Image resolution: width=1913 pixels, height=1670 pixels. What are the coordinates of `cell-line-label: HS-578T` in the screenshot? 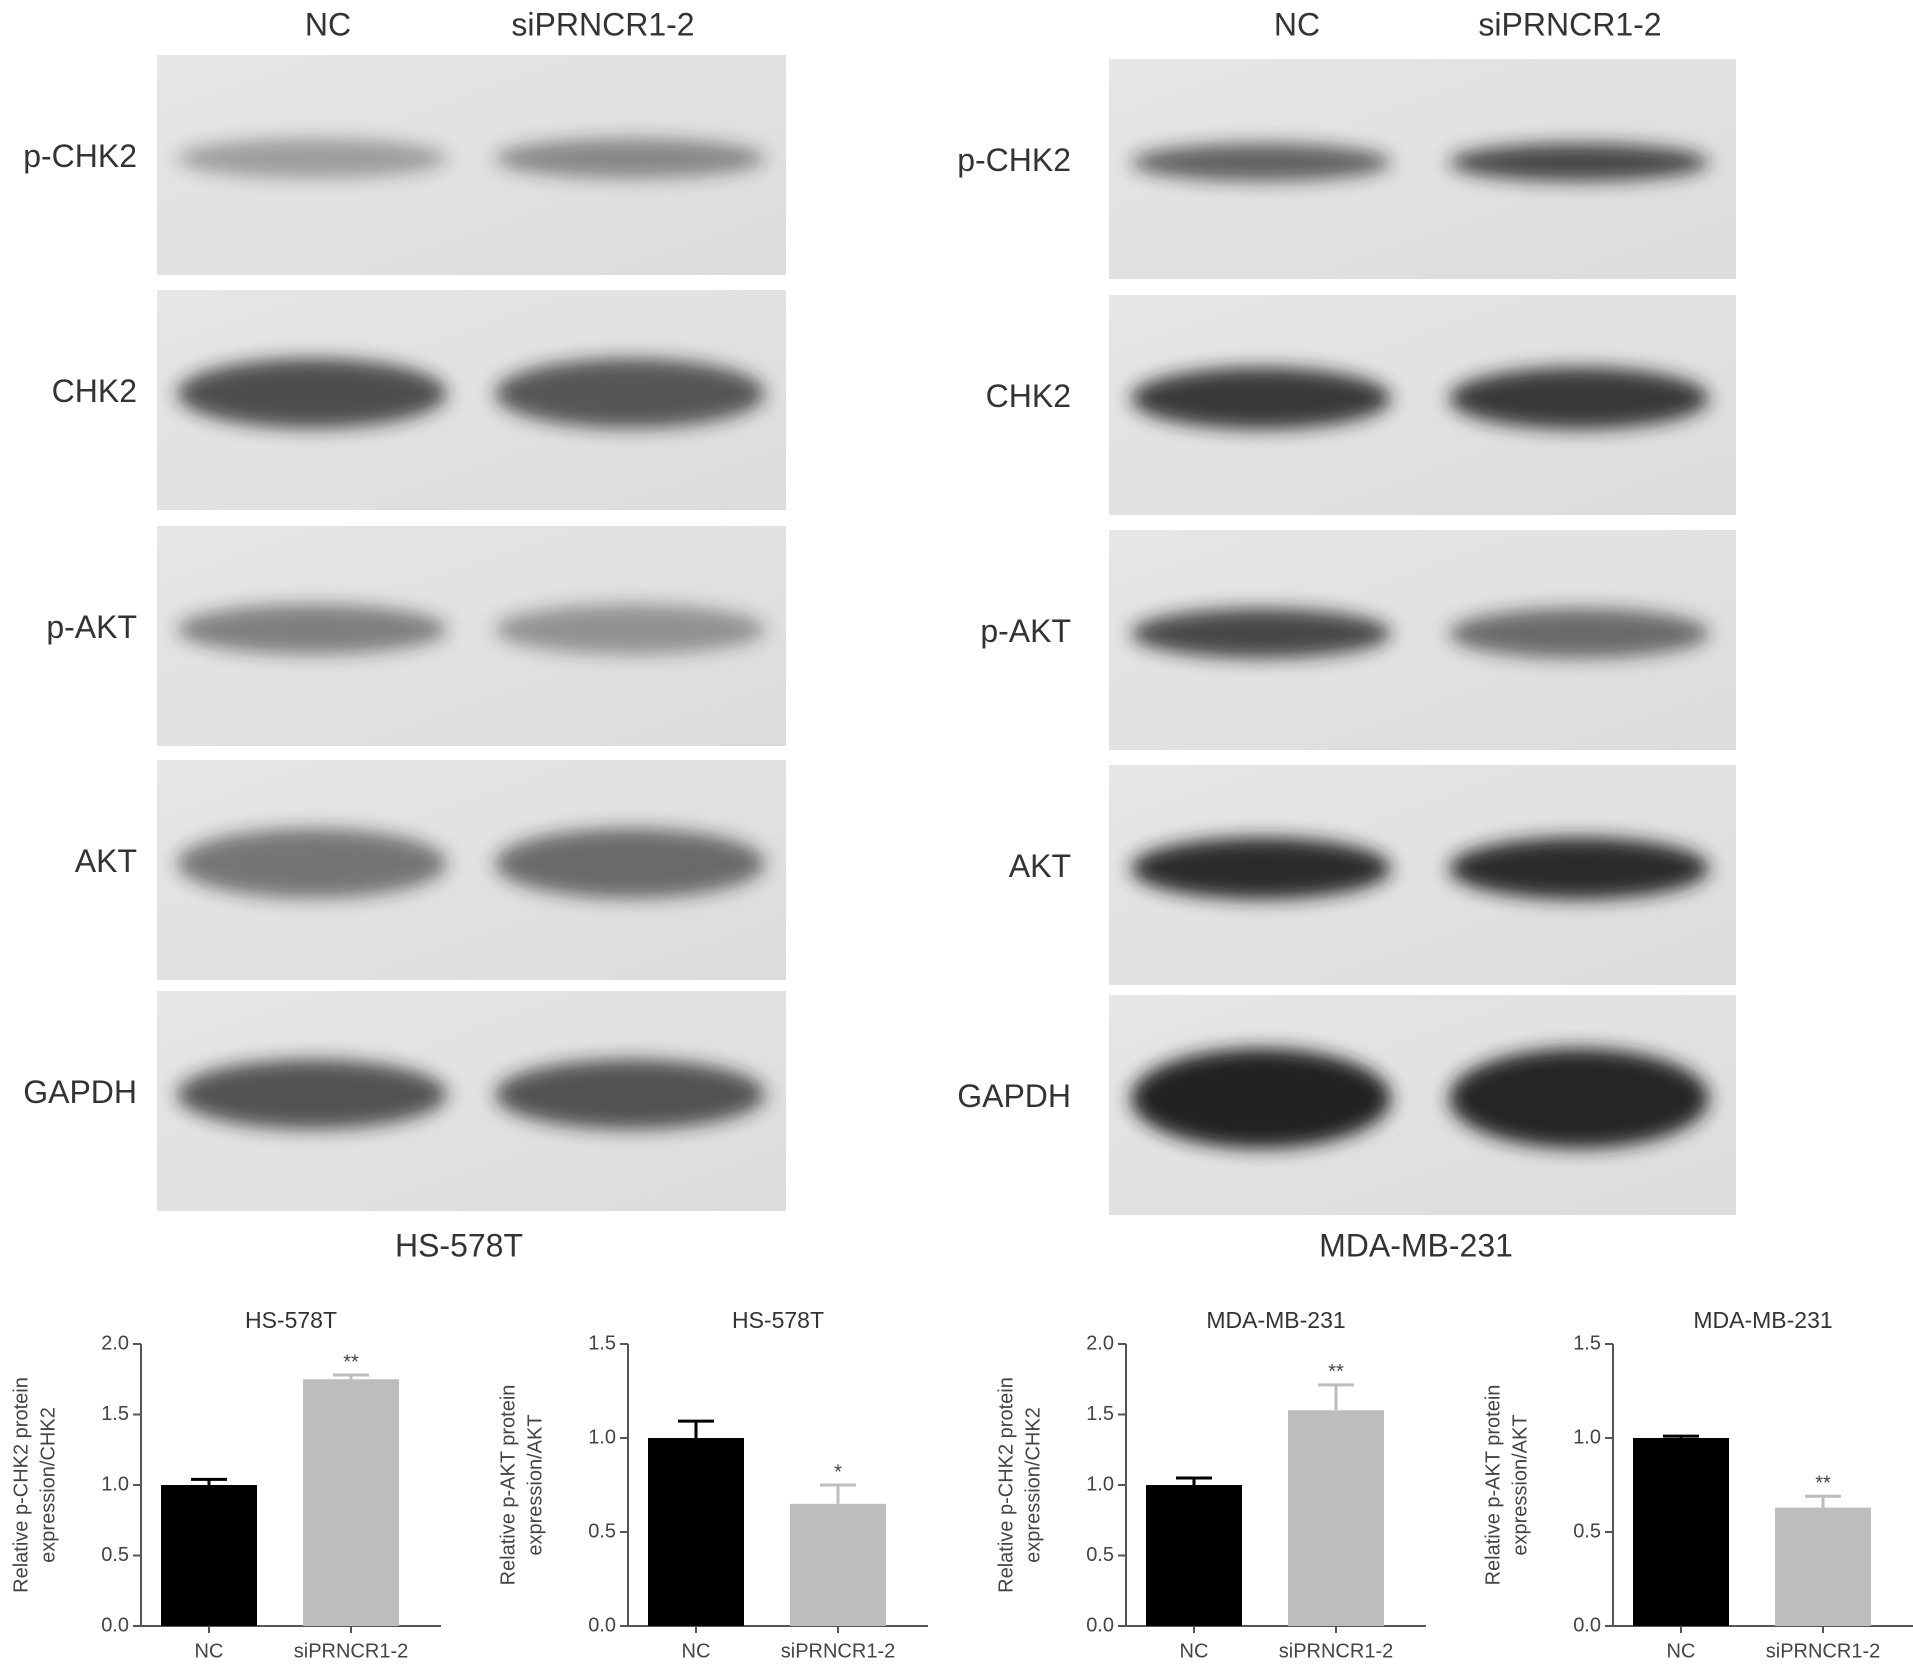 It's located at (459, 1245).